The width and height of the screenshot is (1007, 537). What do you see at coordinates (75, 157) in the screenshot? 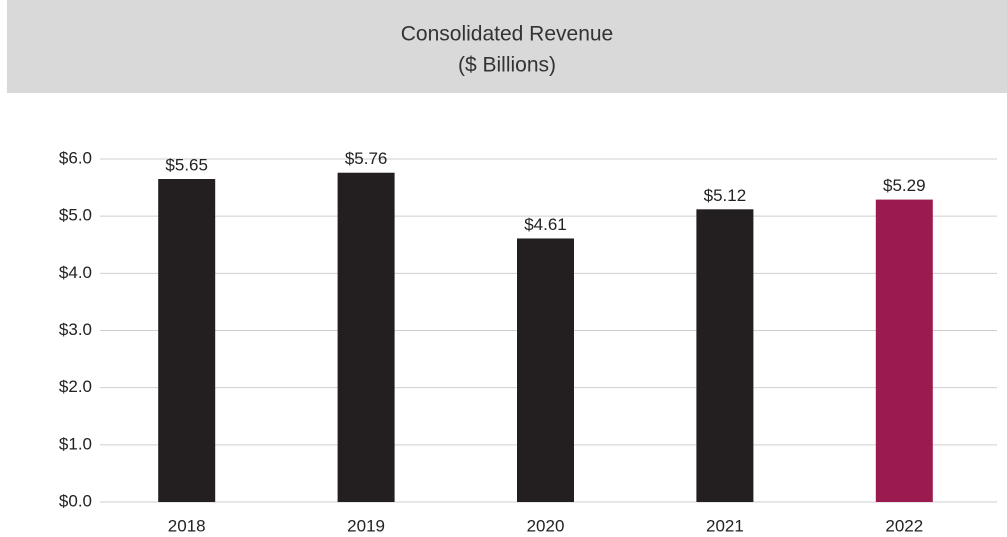
I see `y-tick-label: $6.0` at bounding box center [75, 157].